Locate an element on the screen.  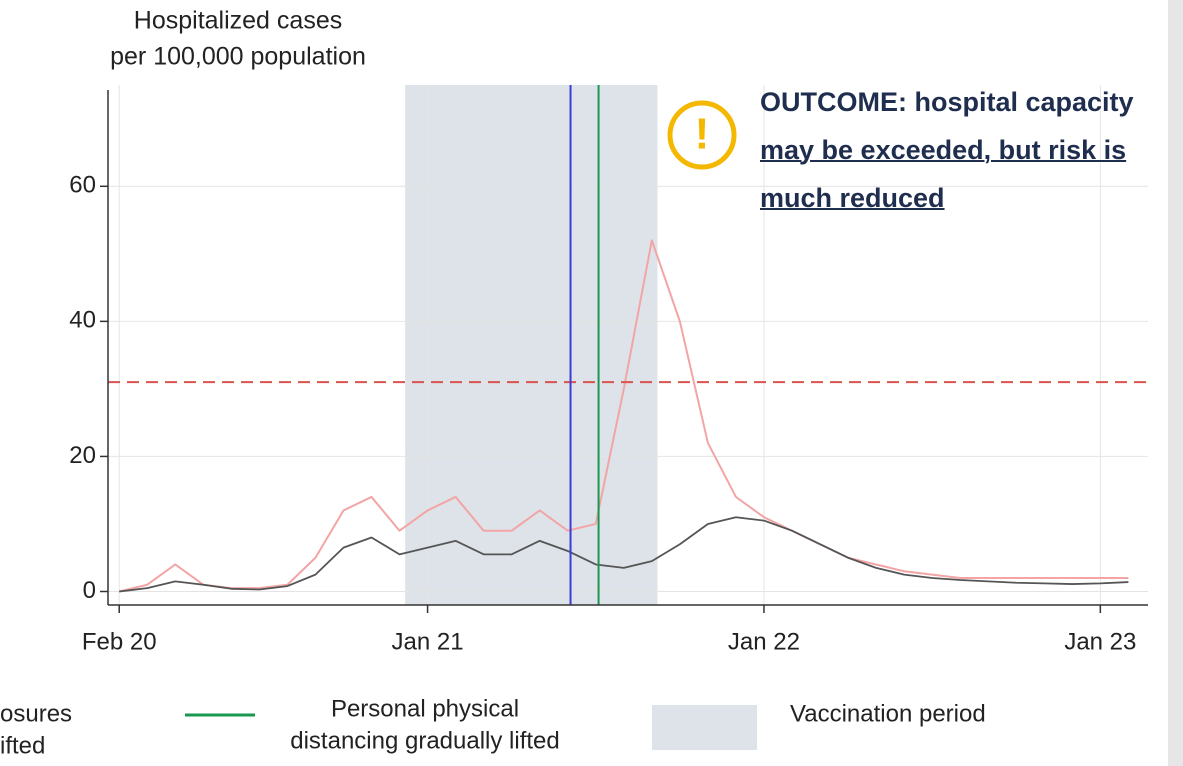
x-tick-label: Jan 21 is located at coordinates (428, 641).